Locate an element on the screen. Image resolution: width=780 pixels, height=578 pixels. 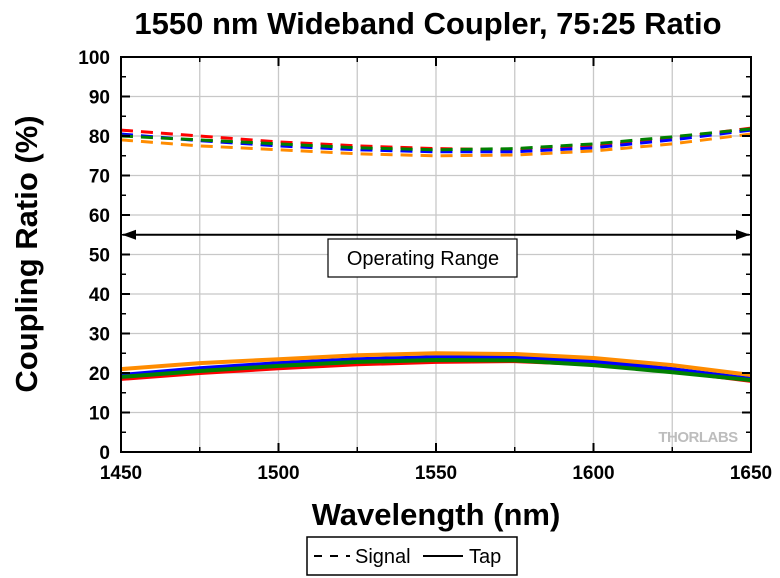
x-tick-label: 1500 is located at coordinates (278, 473).